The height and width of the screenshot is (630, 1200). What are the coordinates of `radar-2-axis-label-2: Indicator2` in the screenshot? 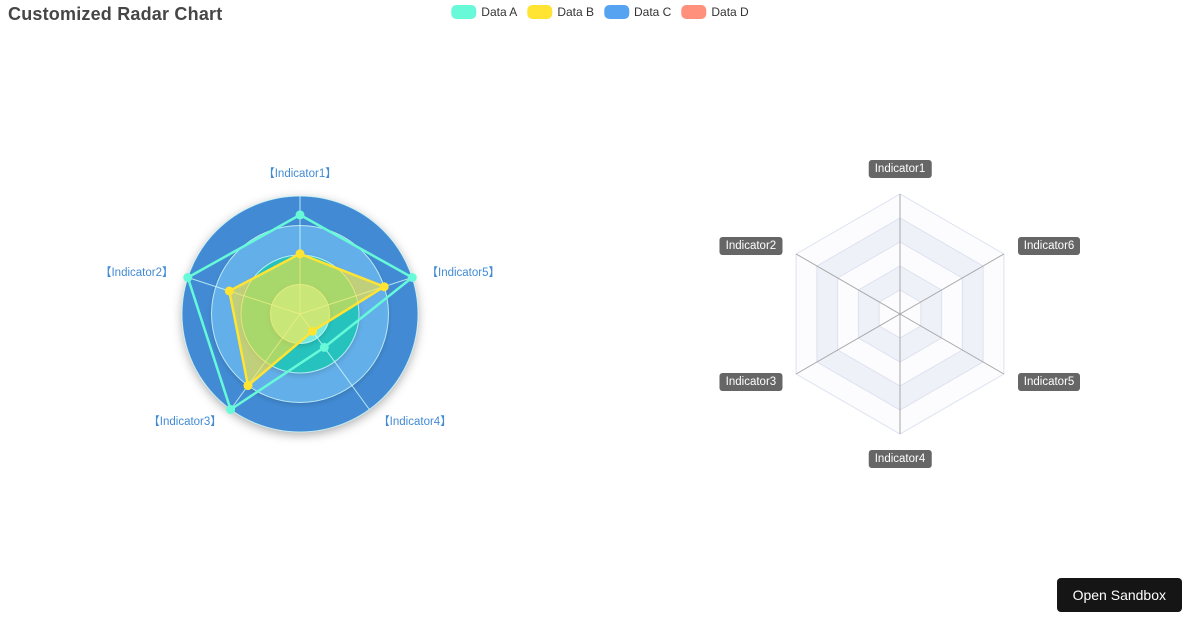 It's located at (751, 246).